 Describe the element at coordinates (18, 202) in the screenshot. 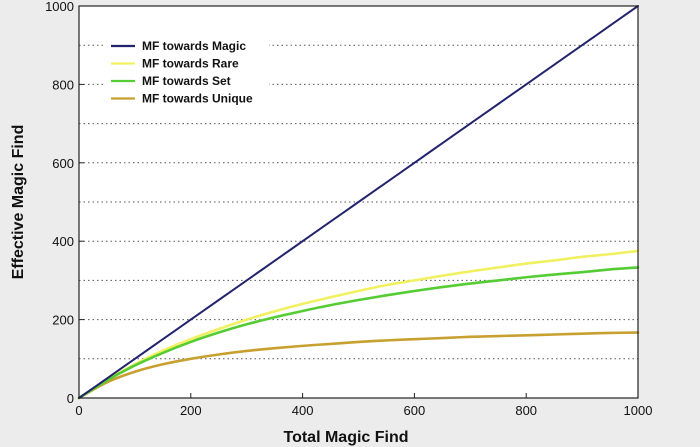

I see `y-axis-title: Effective Magic Find` at that location.